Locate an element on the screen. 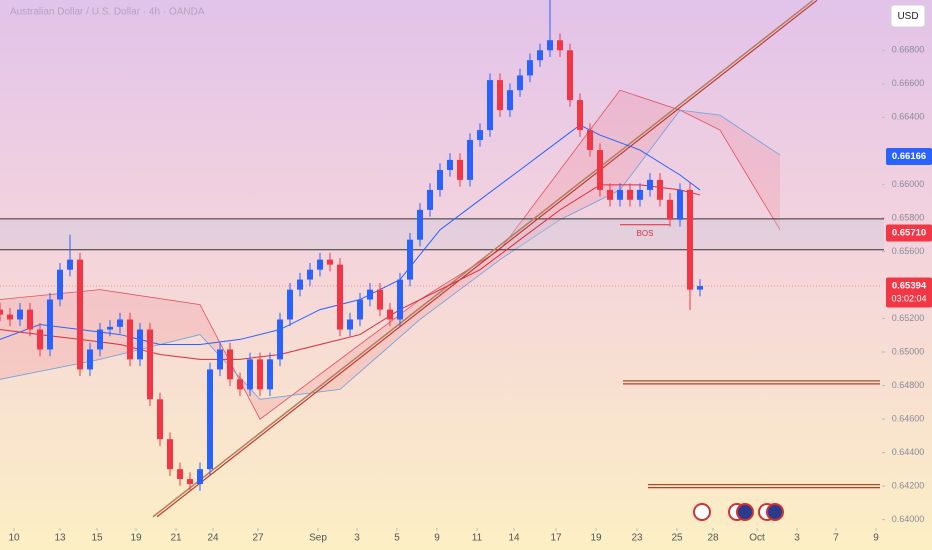 This screenshot has width=932, height=550. zone is located at coordinates (442, 234).